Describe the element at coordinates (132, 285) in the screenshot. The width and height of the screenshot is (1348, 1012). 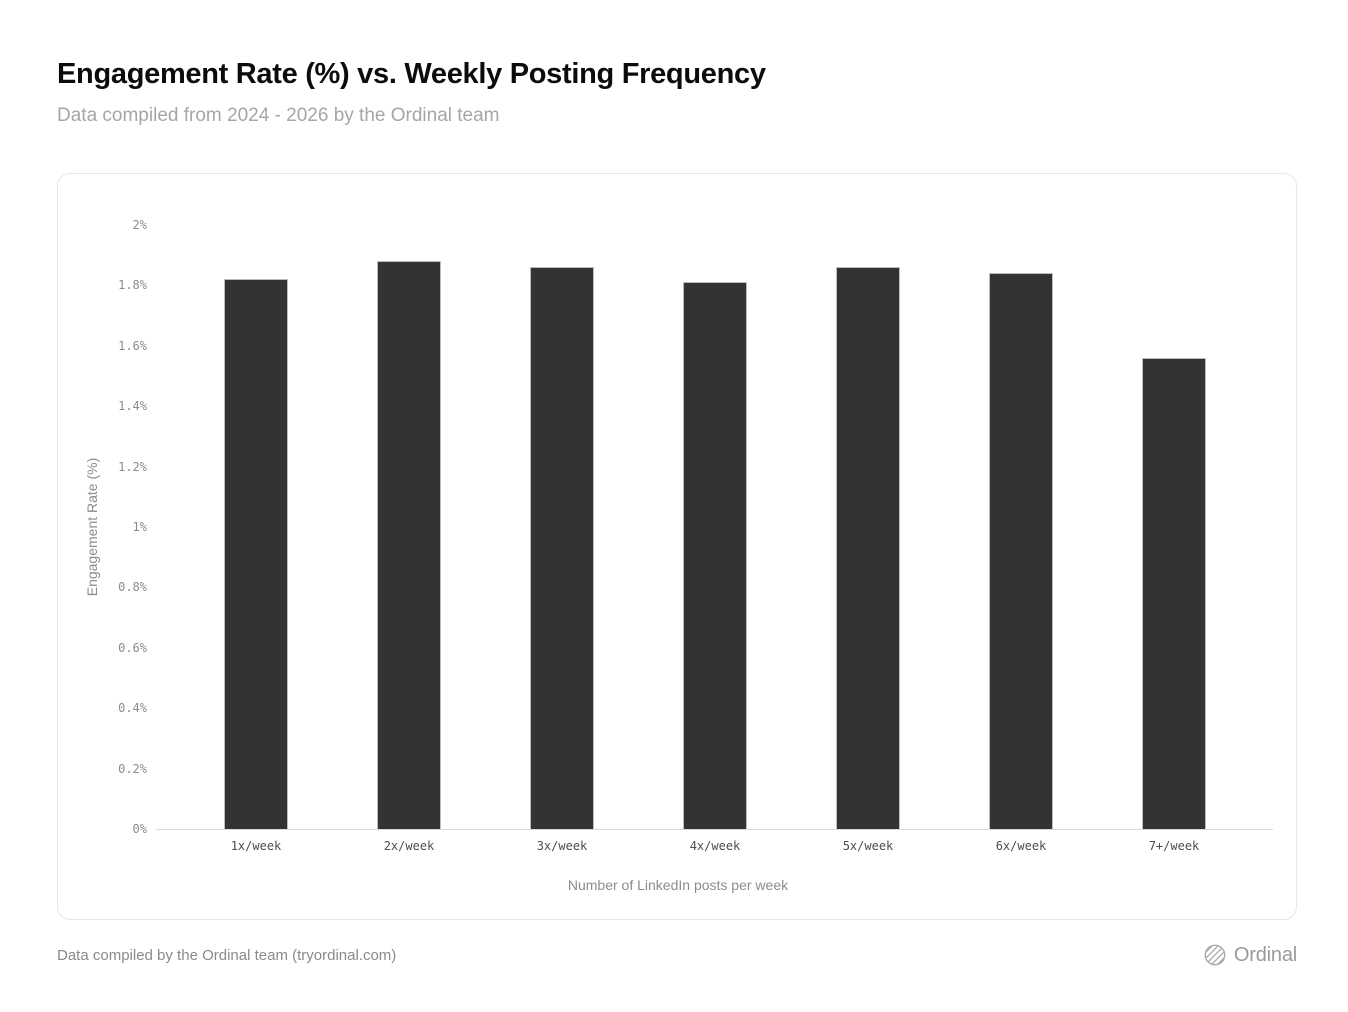
I see `y-tick-label: 1.8%` at that location.